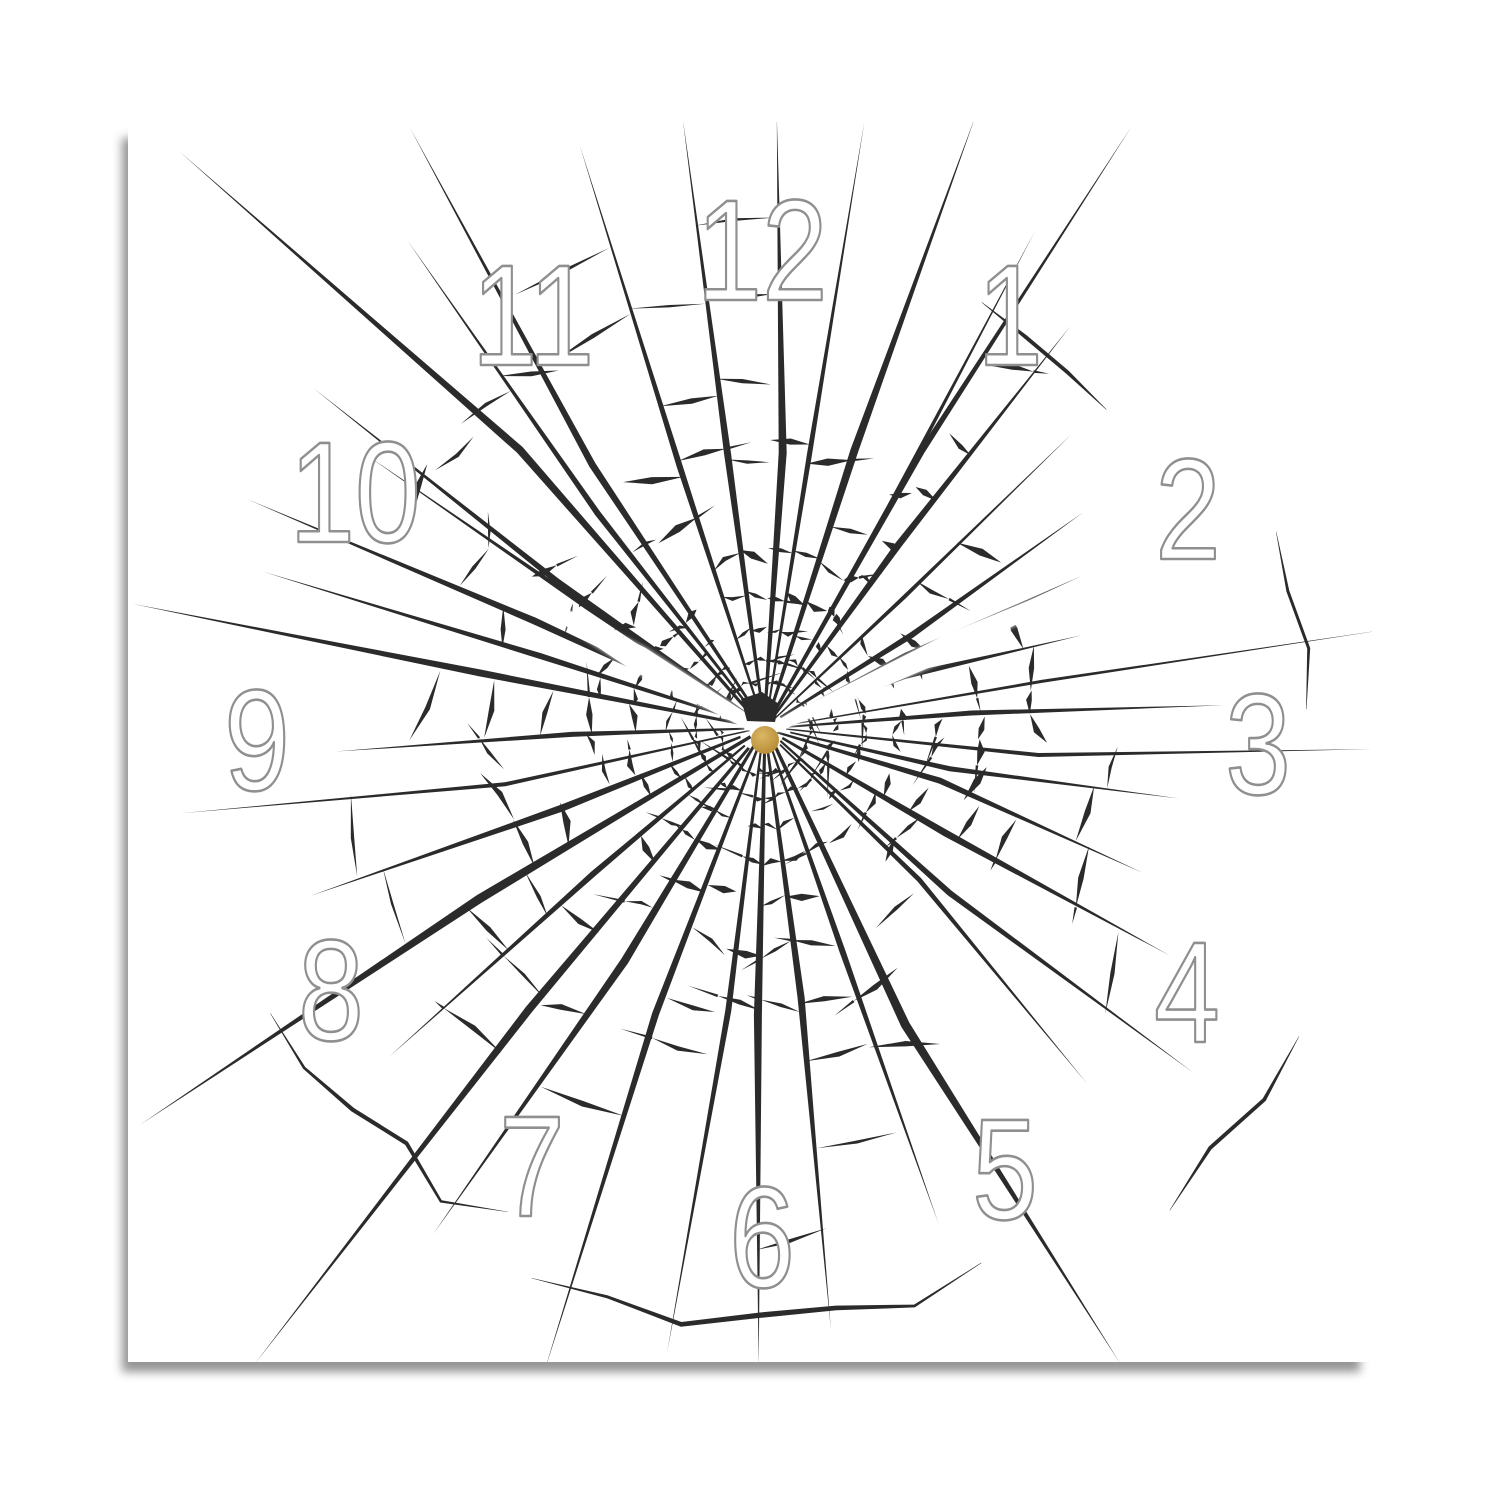  Describe the element at coordinates (760, 707) in the screenshot. I see `impact-hole` at that location.